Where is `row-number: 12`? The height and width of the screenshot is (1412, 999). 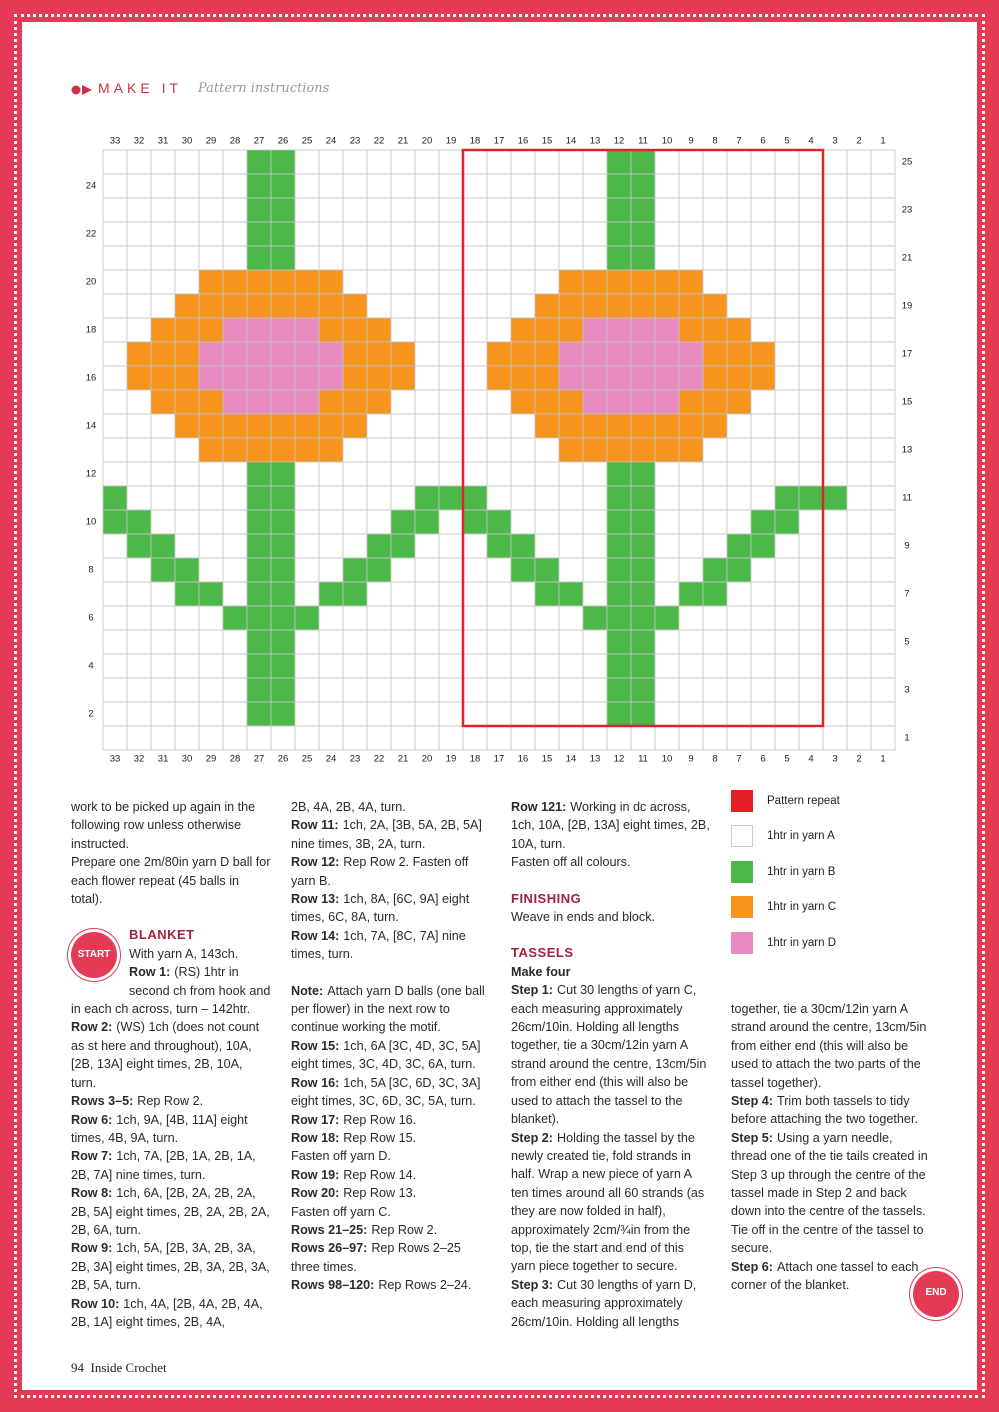 row-number: 12 is located at coordinates (91, 474).